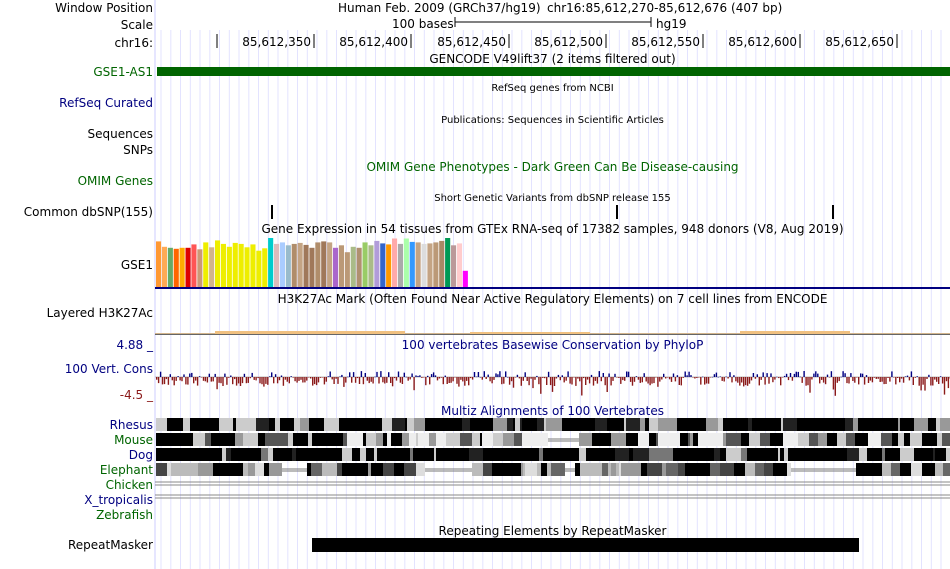  Describe the element at coordinates (136, 265) in the screenshot. I see `gtex-track-label: GSE1` at that location.